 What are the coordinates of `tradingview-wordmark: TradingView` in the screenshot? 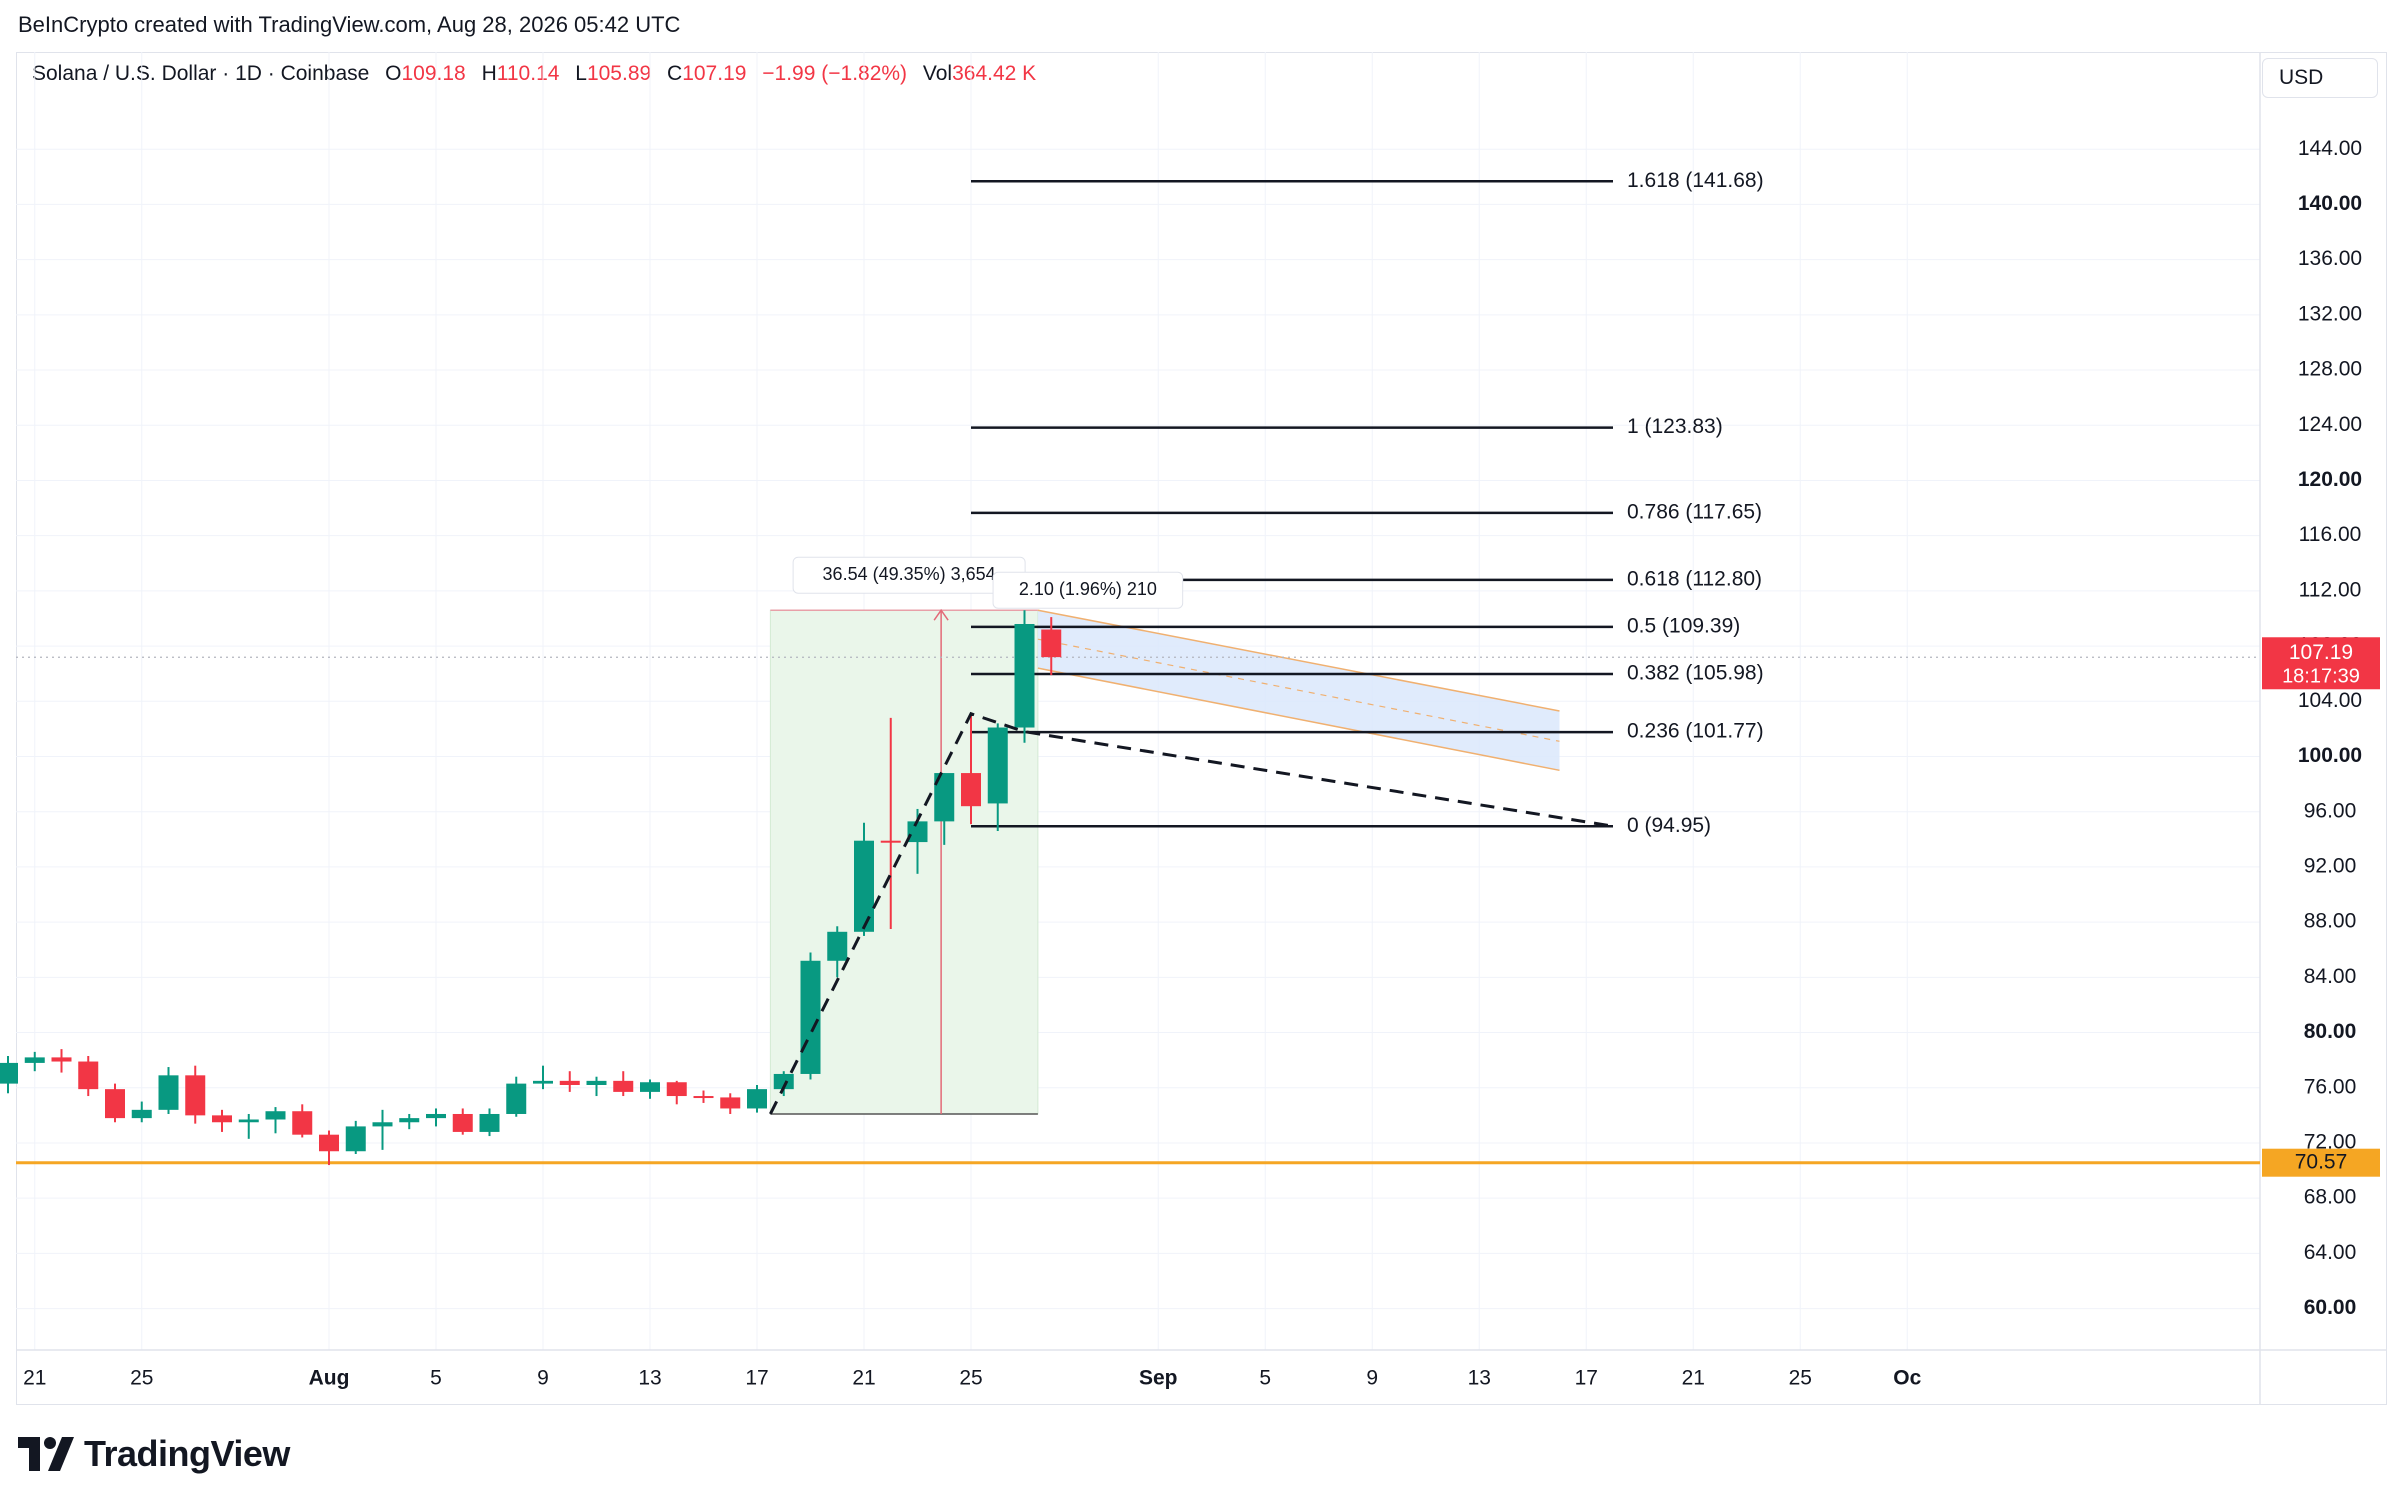 It's located at (187, 1453).